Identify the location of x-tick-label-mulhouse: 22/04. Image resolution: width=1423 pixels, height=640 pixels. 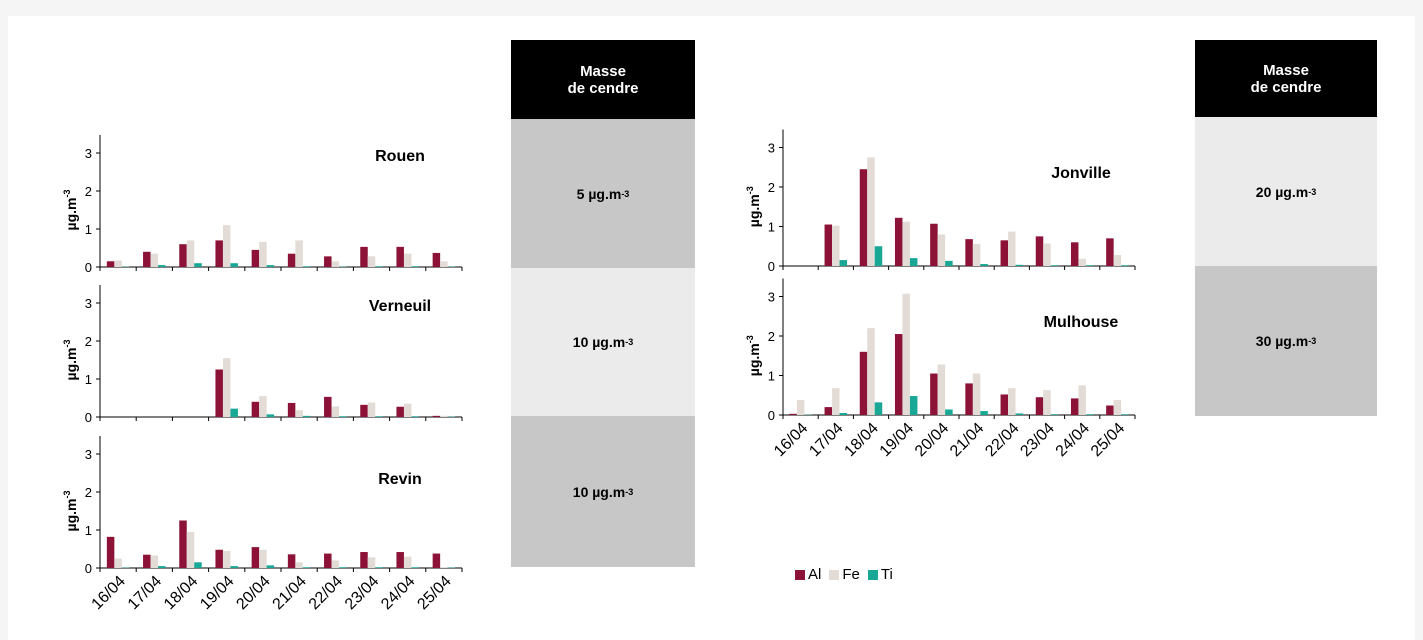
(1002, 440).